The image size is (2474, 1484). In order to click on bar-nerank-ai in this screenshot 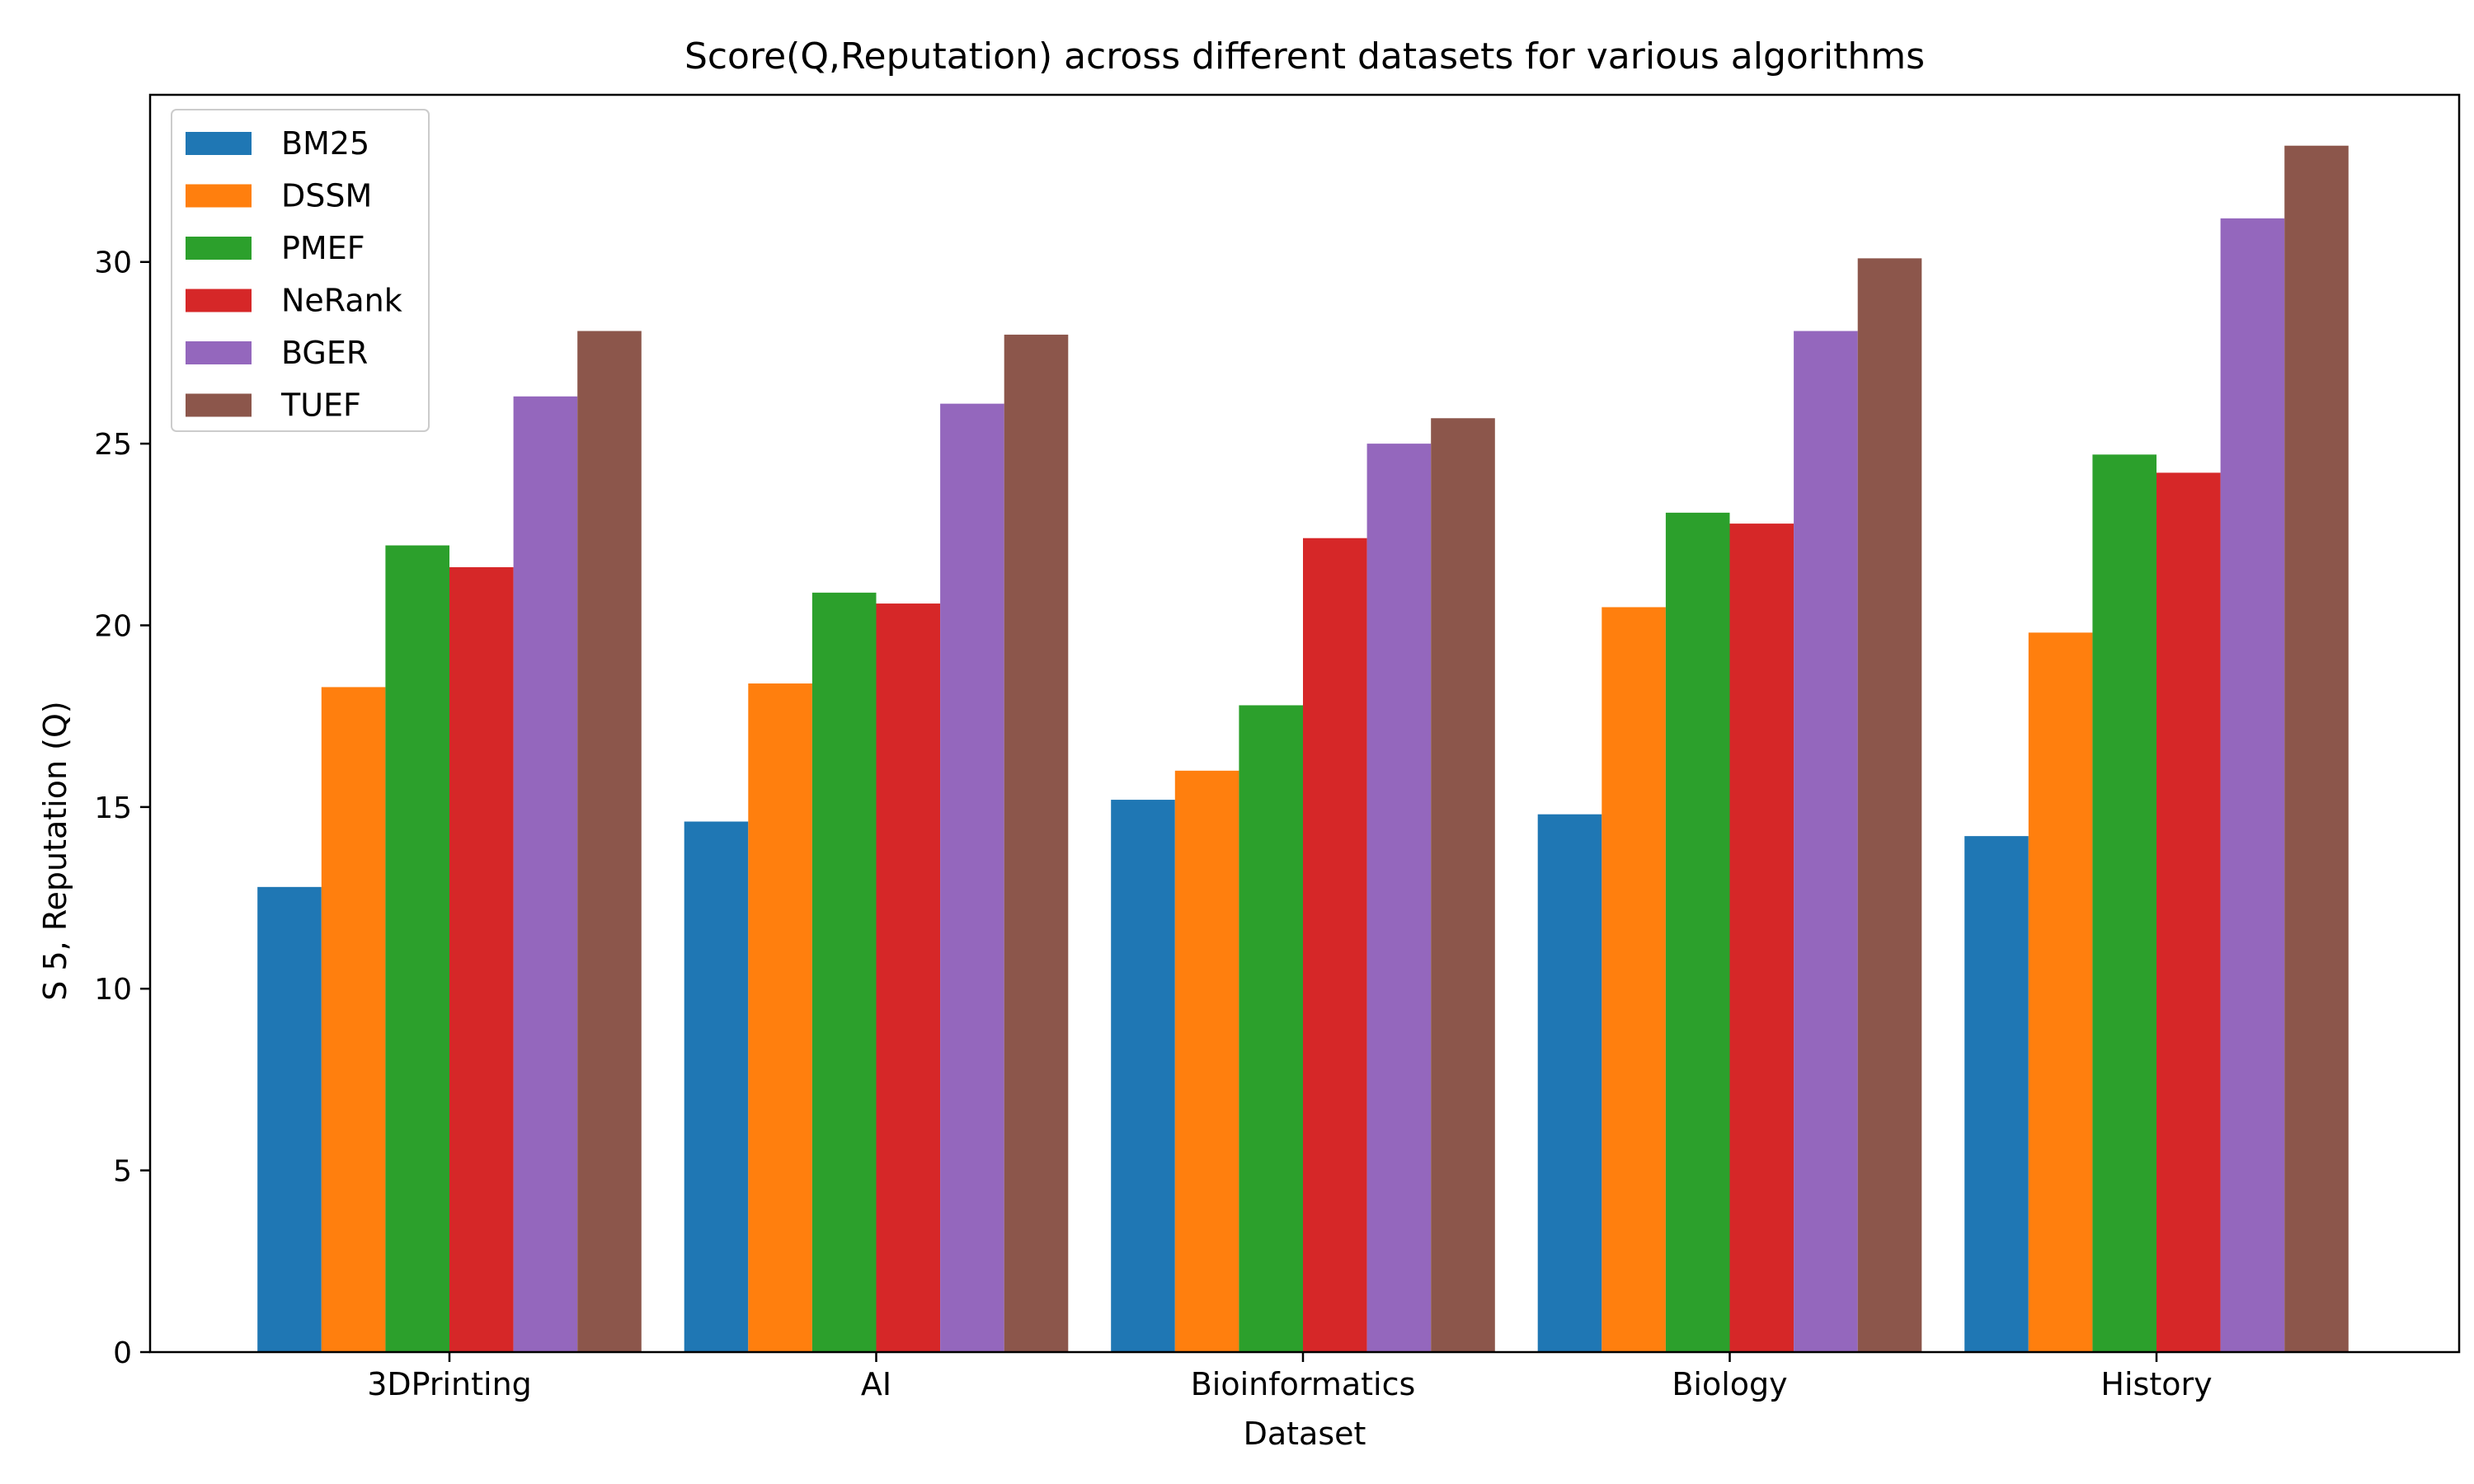, I will do `click(908, 978)`.